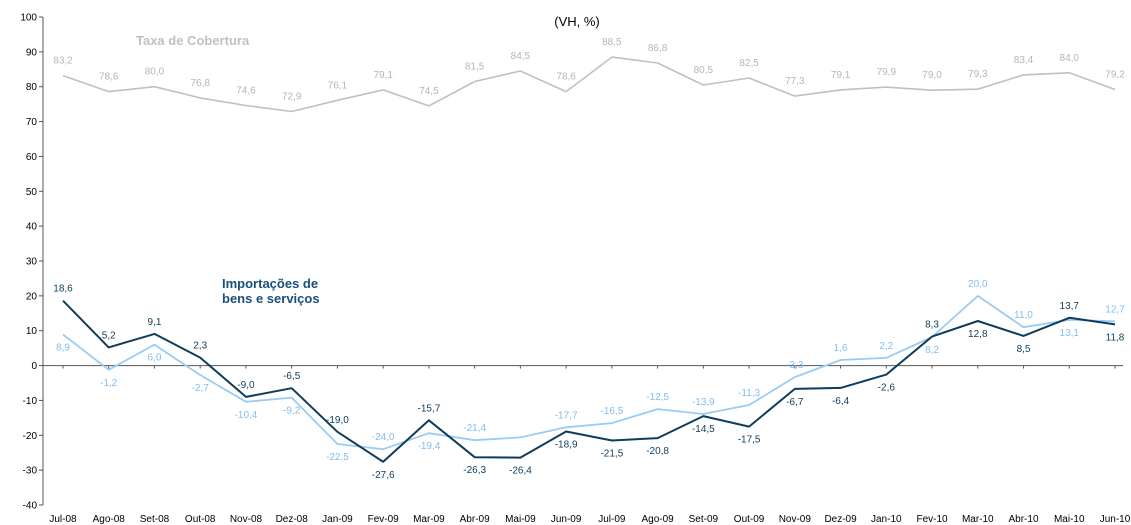  Describe the element at coordinates (932, 75) in the screenshot. I see `data-label: 79,0` at that location.